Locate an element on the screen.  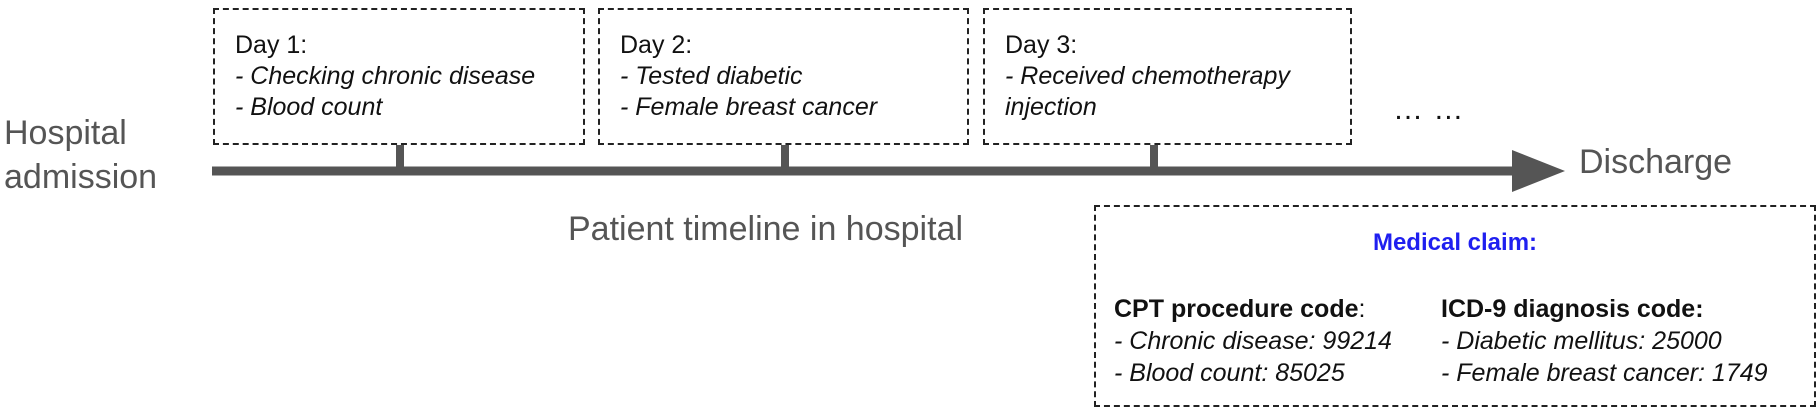
timeline-caption: Patient timeline in hospital is located at coordinates (766, 229).